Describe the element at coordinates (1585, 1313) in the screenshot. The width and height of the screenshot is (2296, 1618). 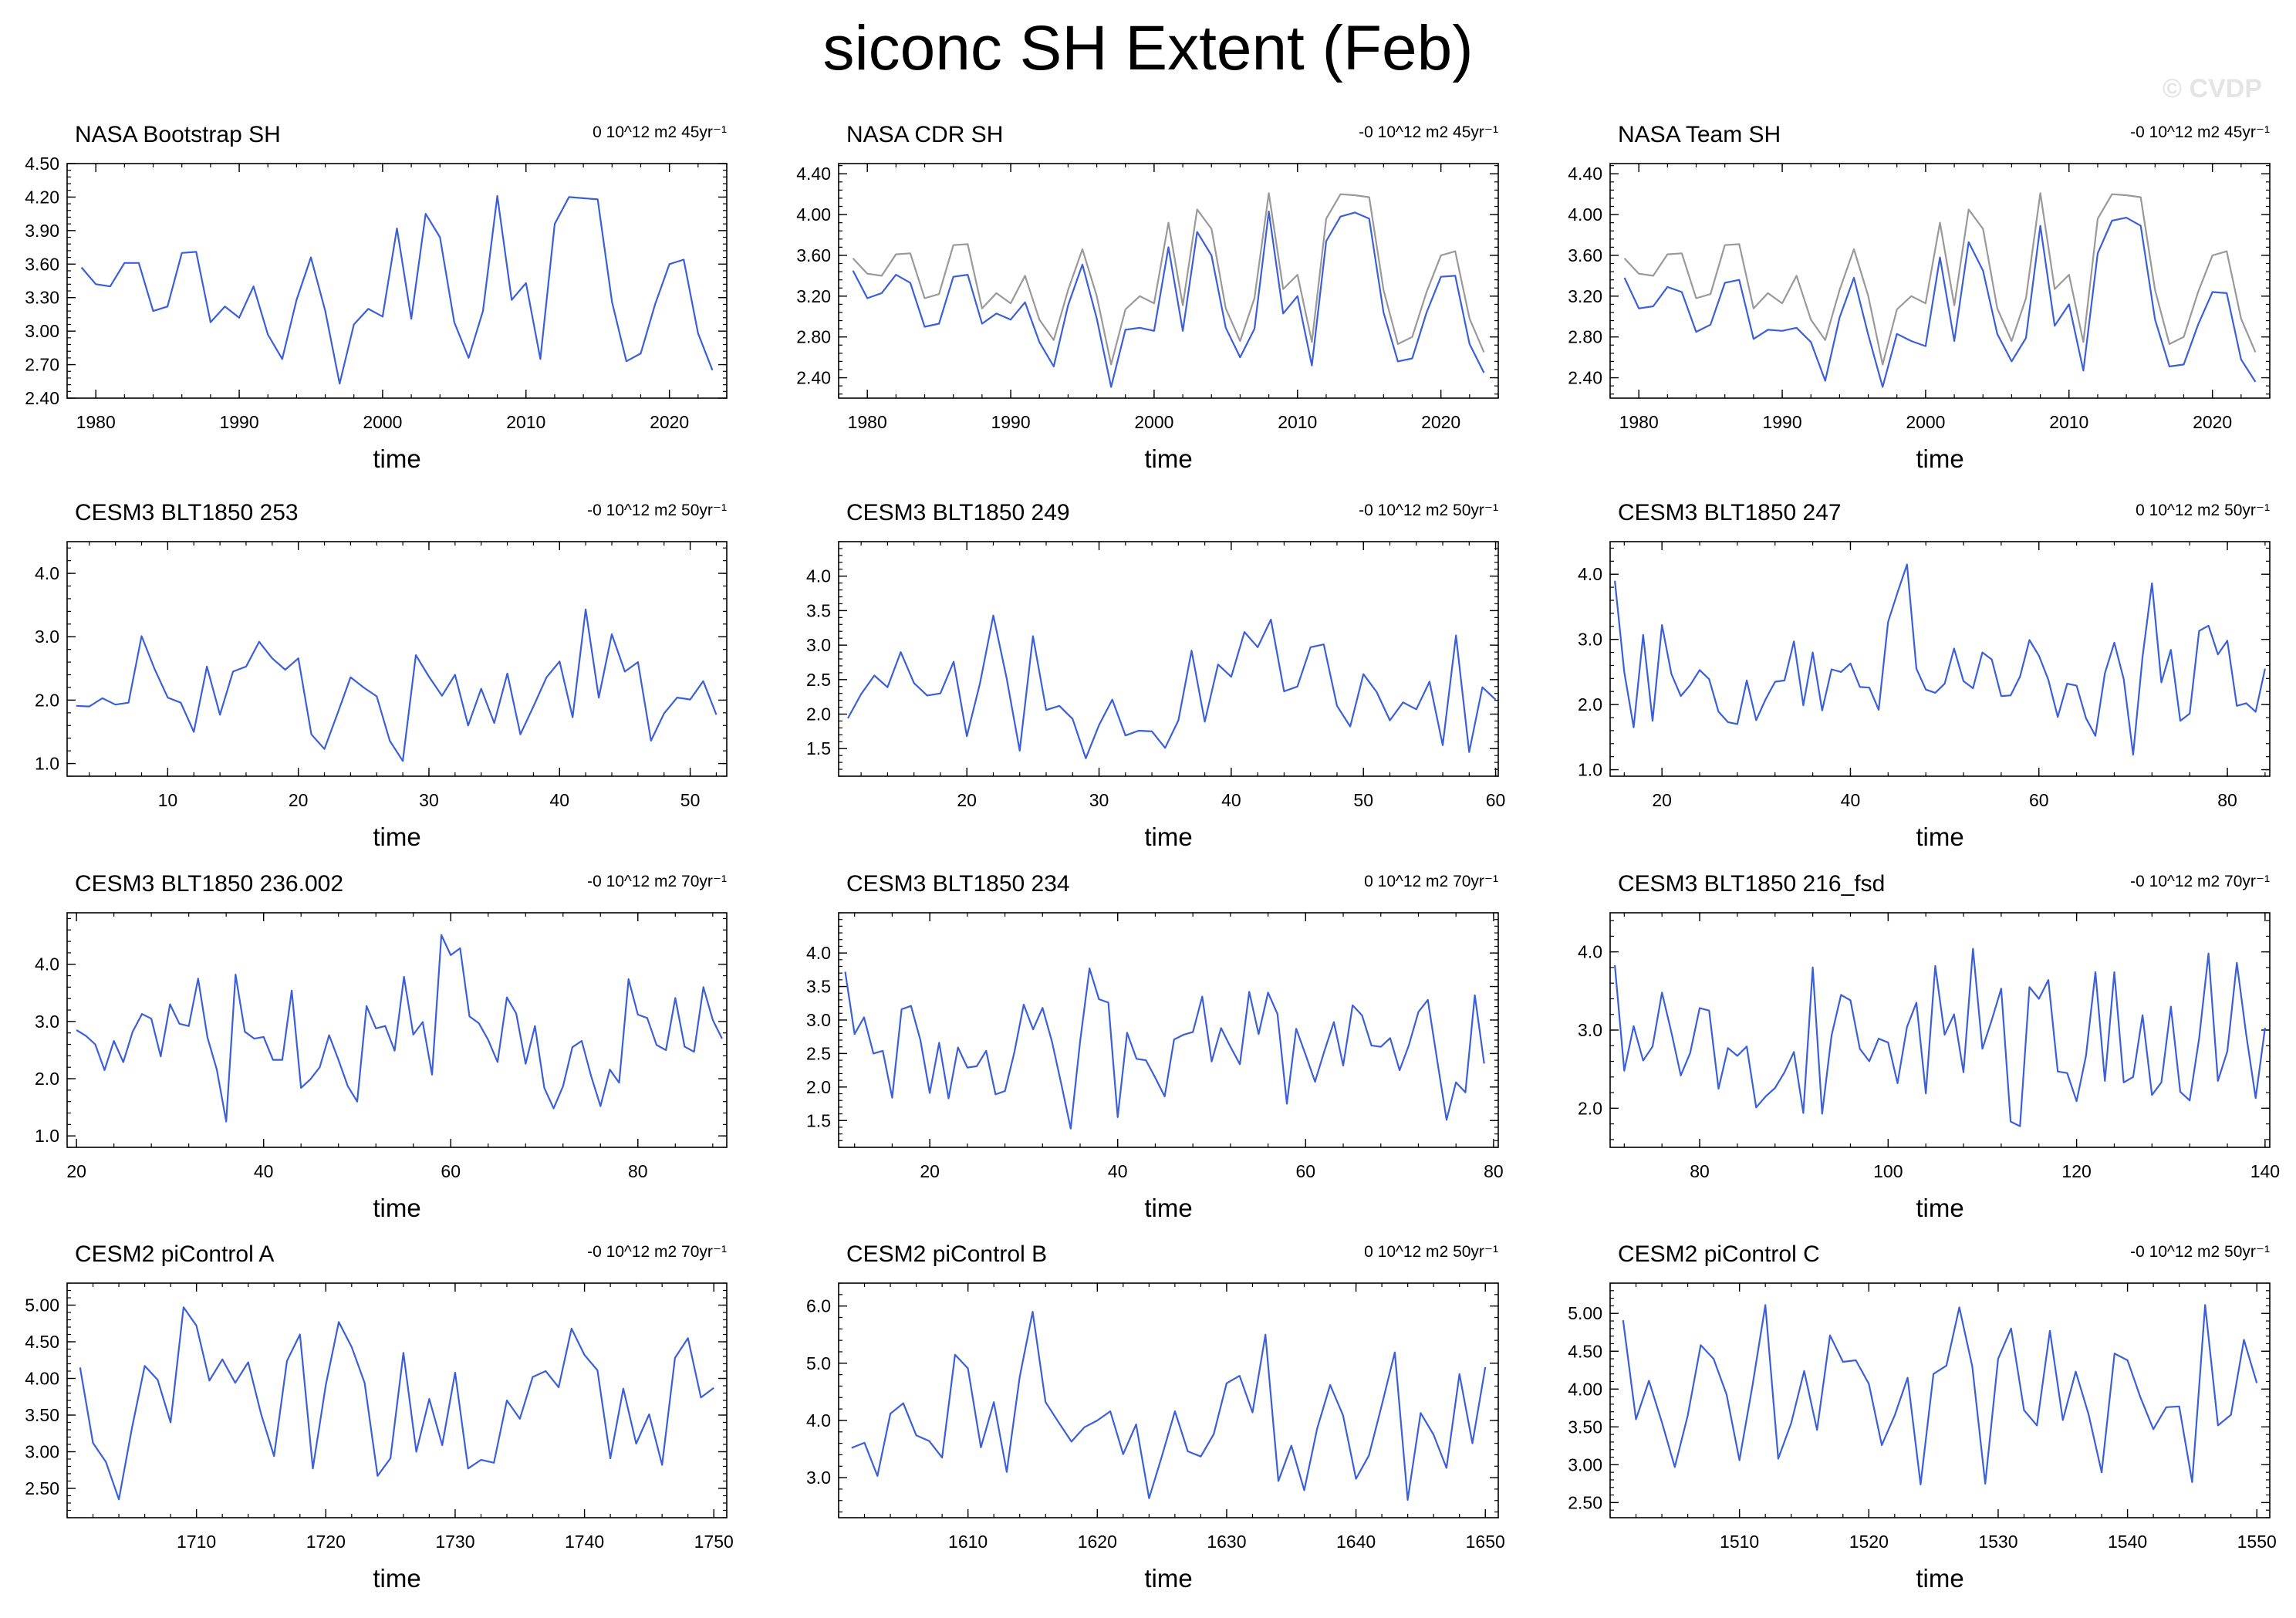
I see `y-tick-label: 5.00` at that location.